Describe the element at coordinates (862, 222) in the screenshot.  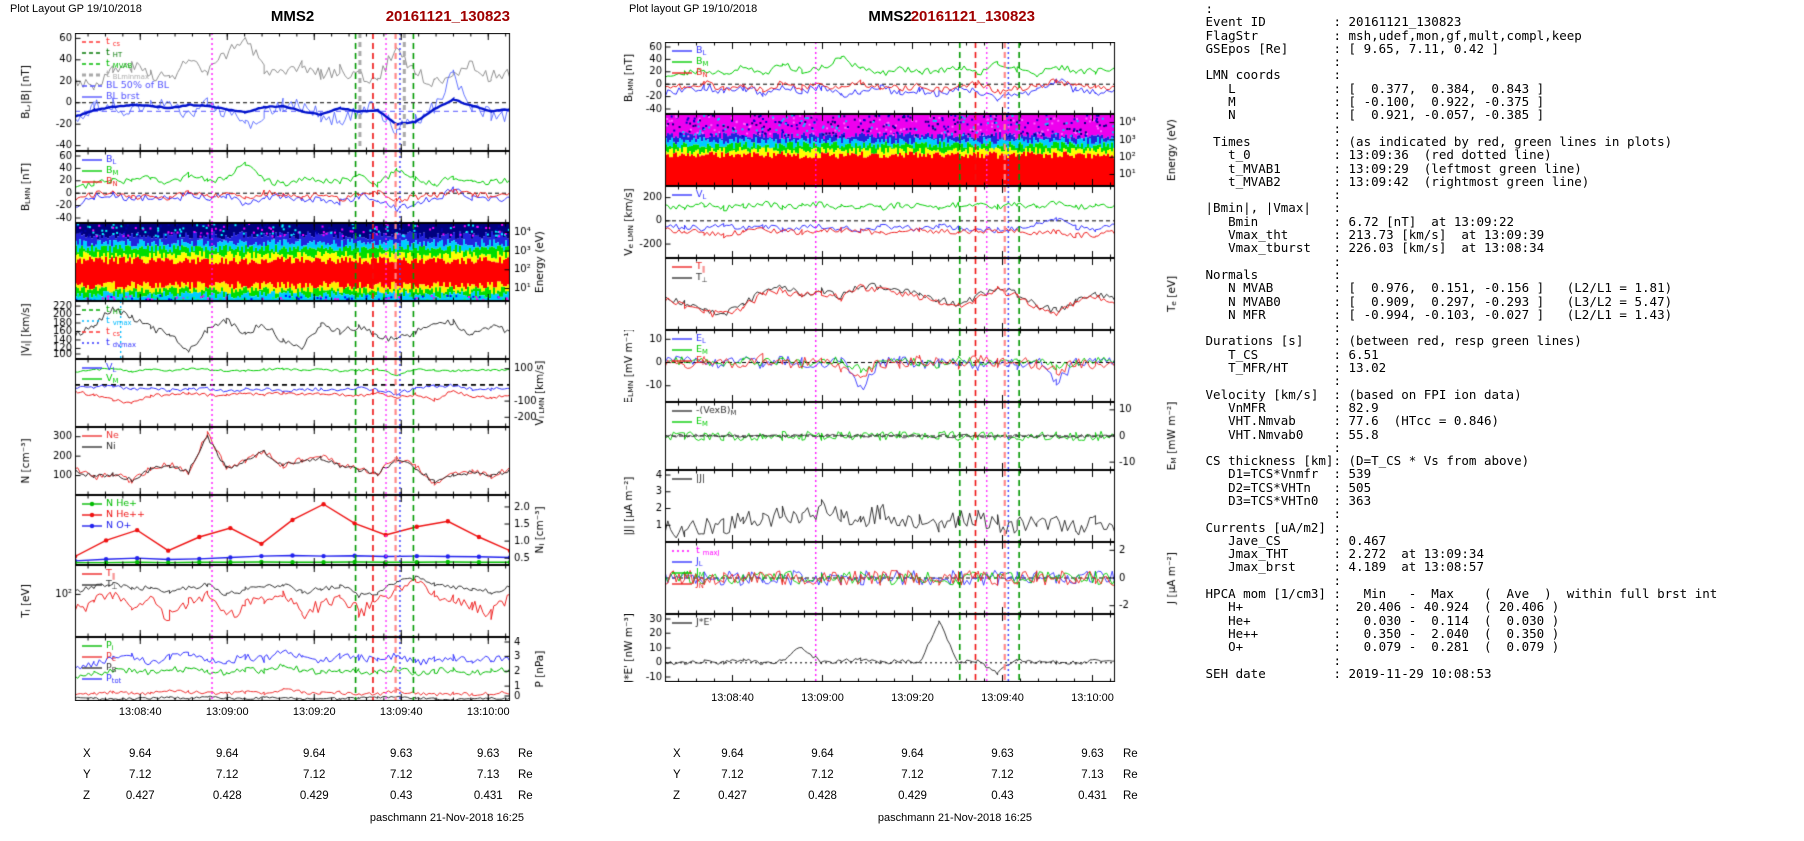
I see `panel-ve-lmn` at that location.